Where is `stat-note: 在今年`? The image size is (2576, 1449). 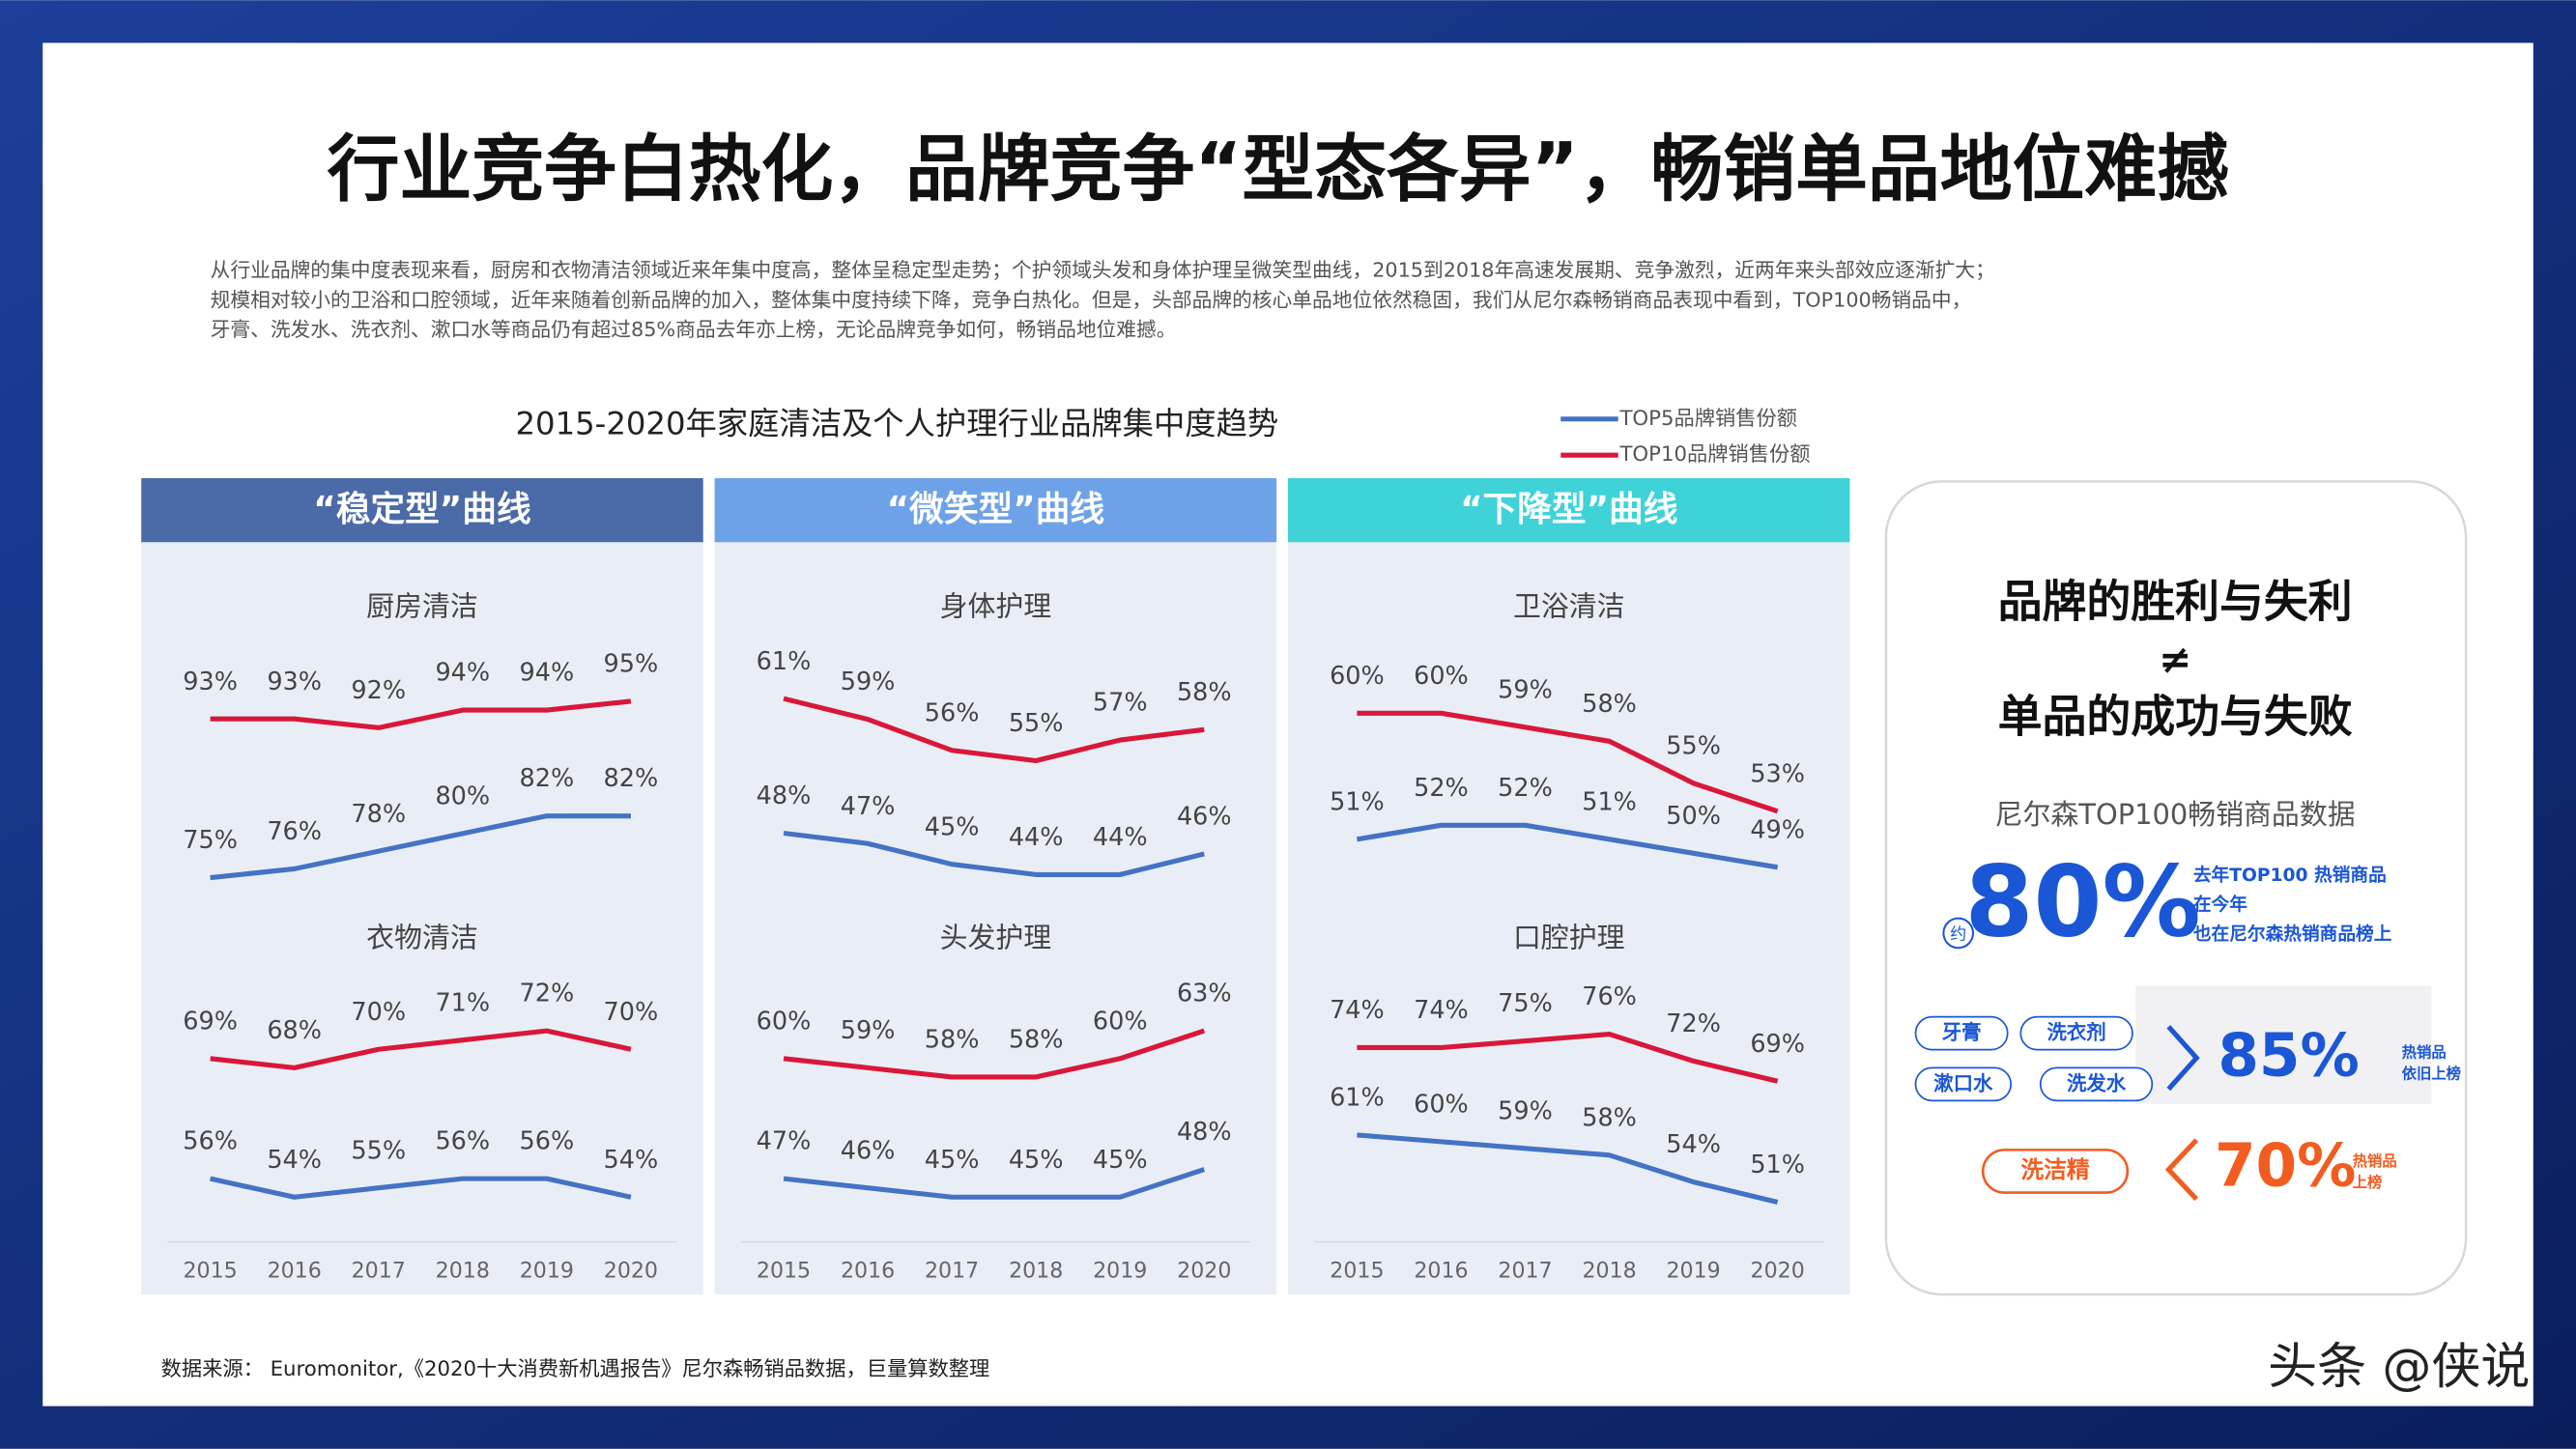 stat-note: 在今年 is located at coordinates (2220, 905).